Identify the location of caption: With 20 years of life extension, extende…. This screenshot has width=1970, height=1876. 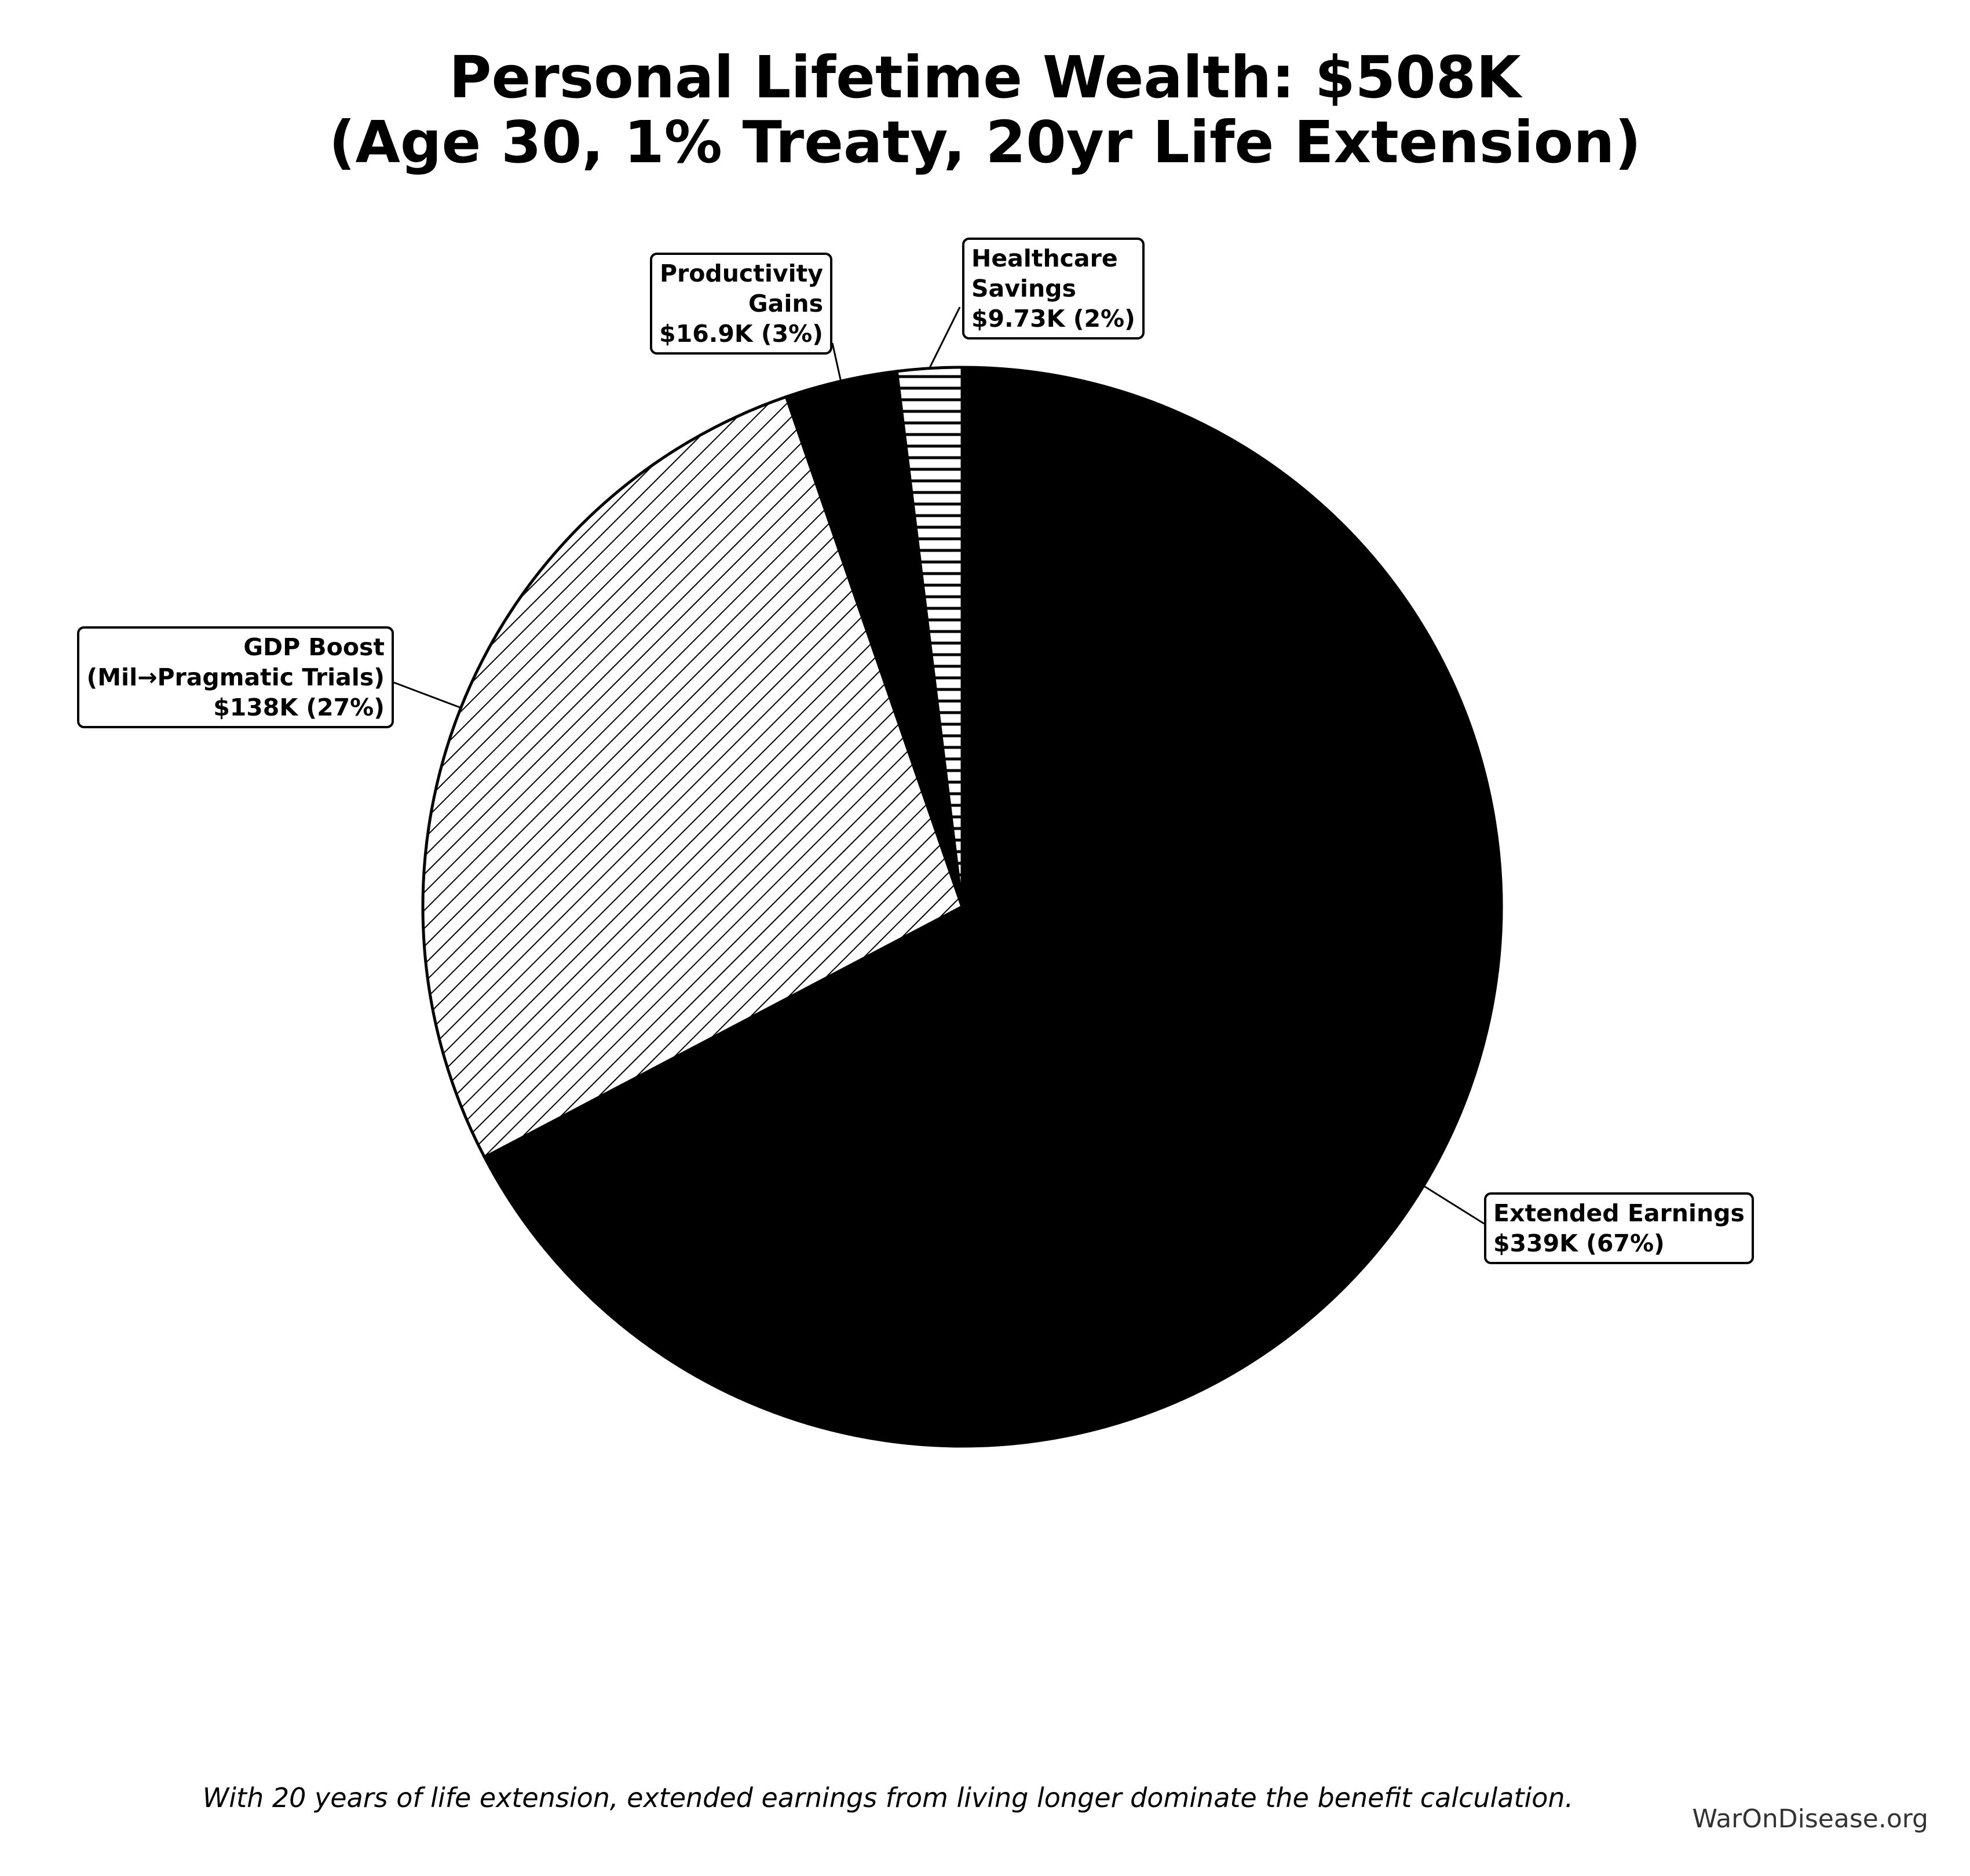
(888, 1797).